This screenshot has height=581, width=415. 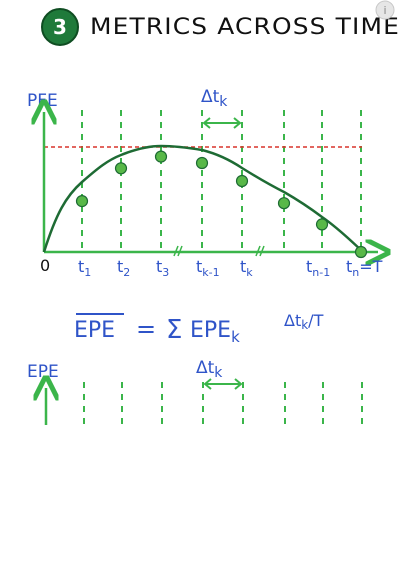 What do you see at coordinates (245, 27) in the screenshot?
I see `page-title: METRICS ACROSS TIME` at bounding box center [245, 27].